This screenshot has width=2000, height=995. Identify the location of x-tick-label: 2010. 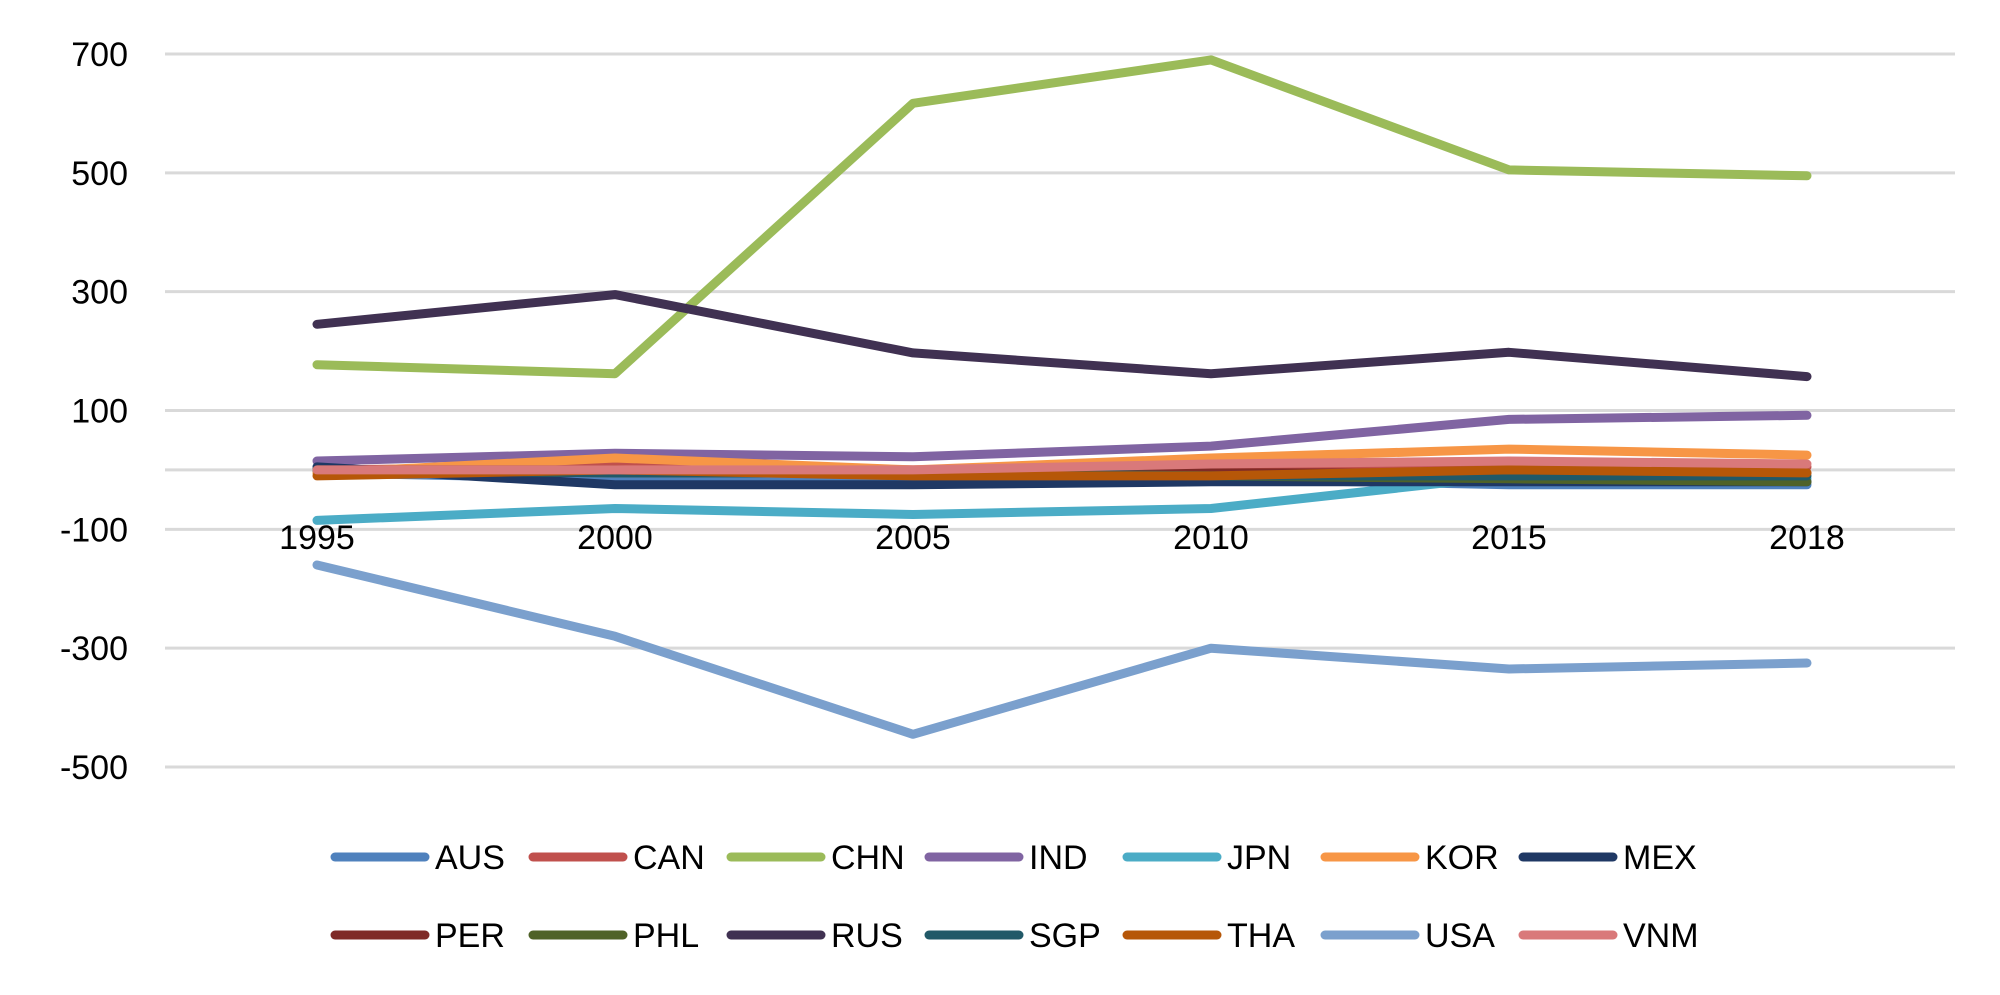
(1211, 538).